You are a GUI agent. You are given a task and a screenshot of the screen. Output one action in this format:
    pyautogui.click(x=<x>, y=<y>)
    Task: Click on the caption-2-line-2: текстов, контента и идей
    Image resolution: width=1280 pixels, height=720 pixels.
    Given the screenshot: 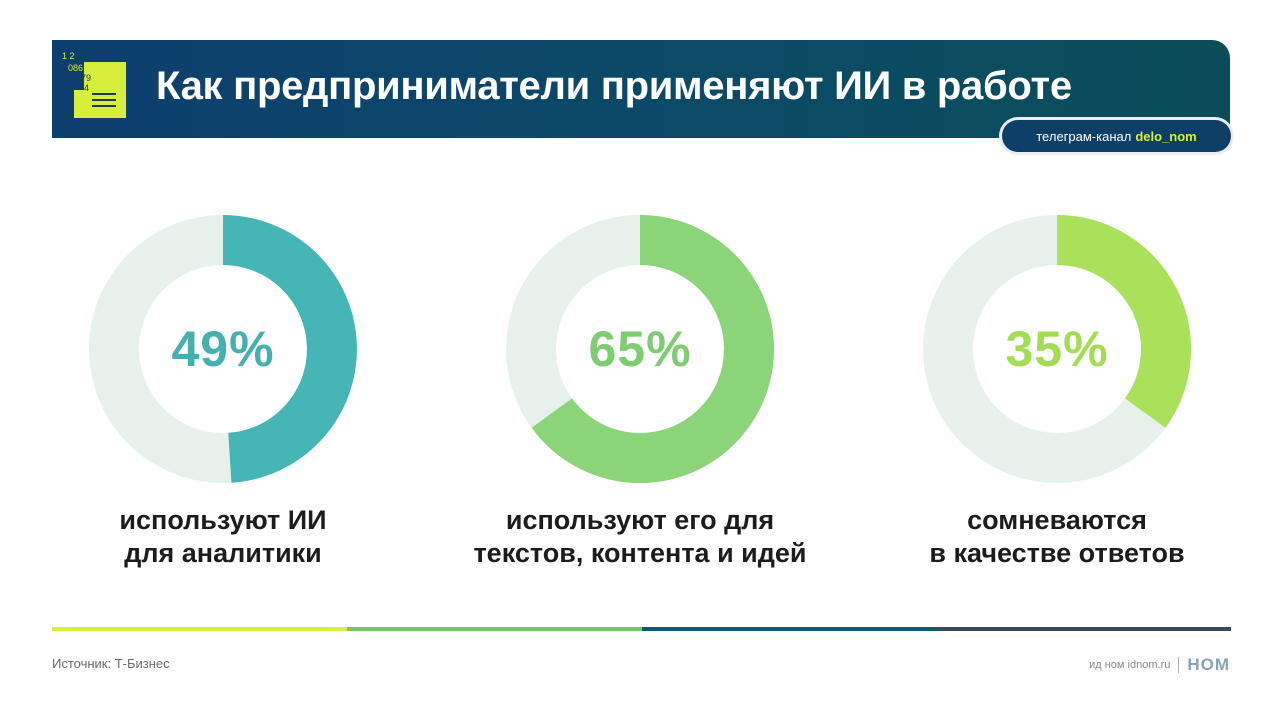 What is the action you would take?
    pyautogui.click(x=640, y=553)
    